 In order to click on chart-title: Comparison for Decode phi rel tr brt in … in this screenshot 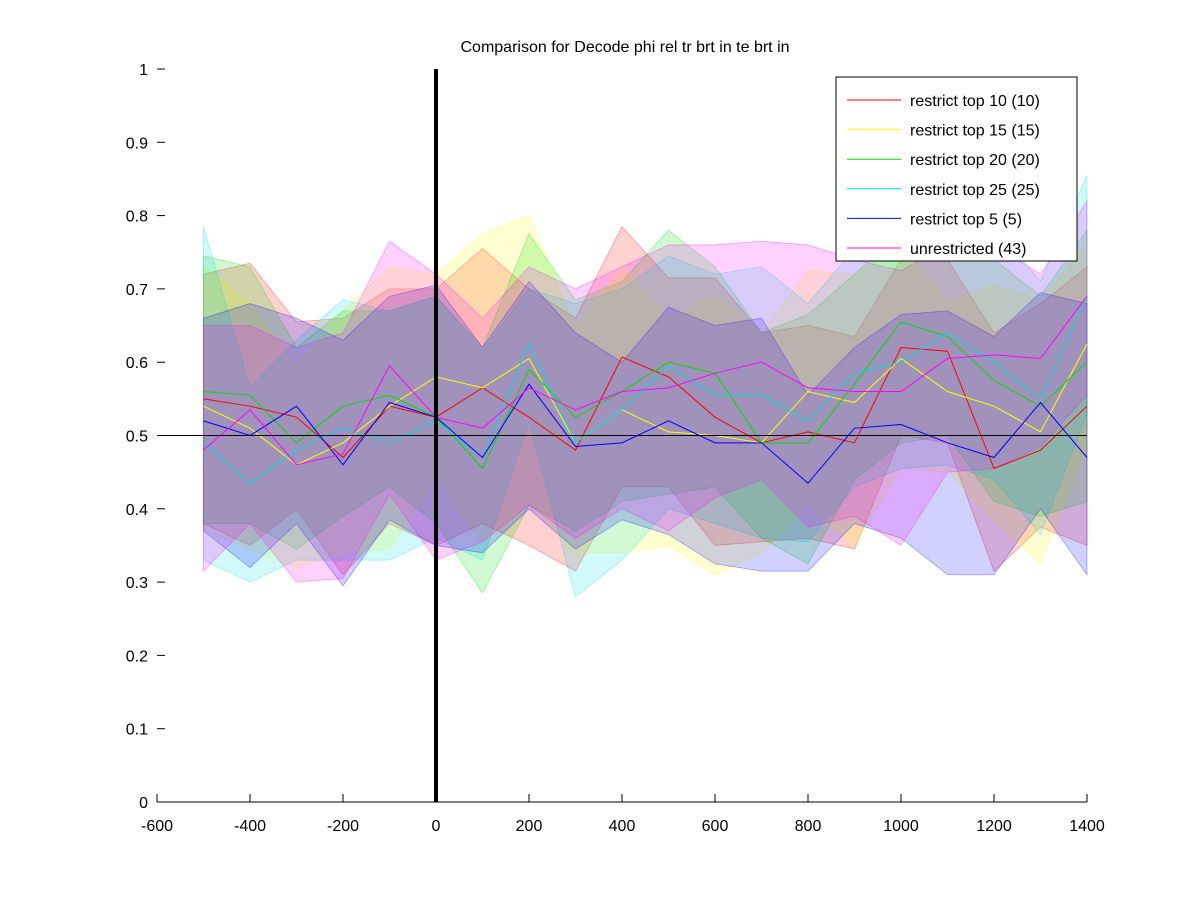, I will do `click(624, 47)`.